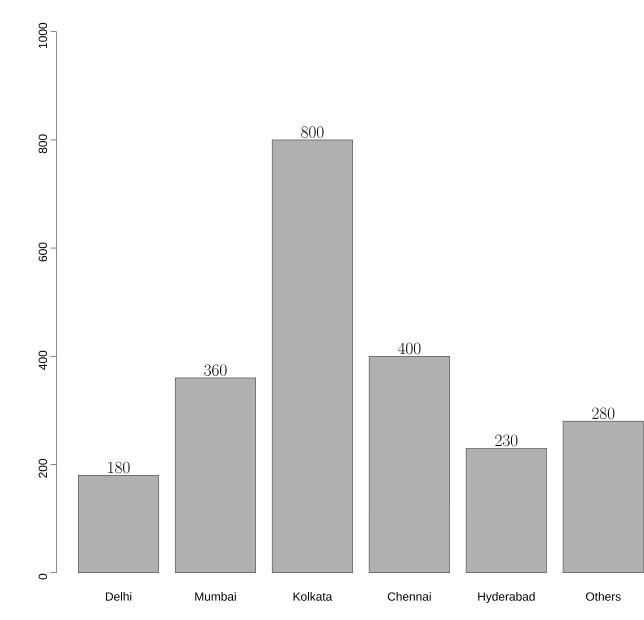  I want to click on x-tick-label: Hyderabad, so click(506, 597).